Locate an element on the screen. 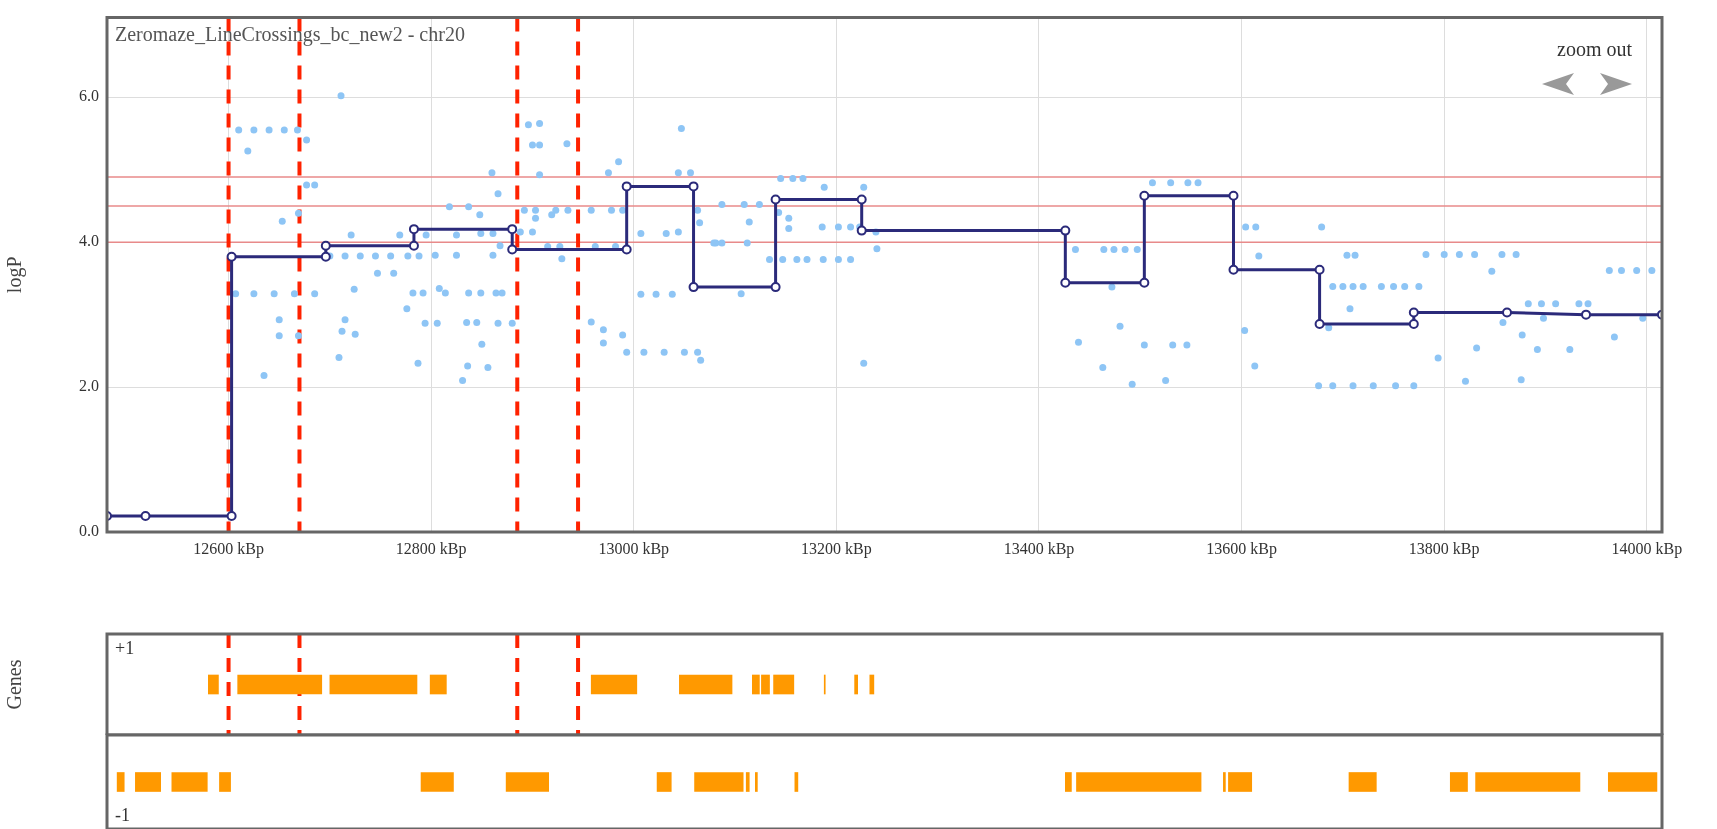 This screenshot has height=829, width=1717. y-tick-label: 4.0 is located at coordinates (89, 241).